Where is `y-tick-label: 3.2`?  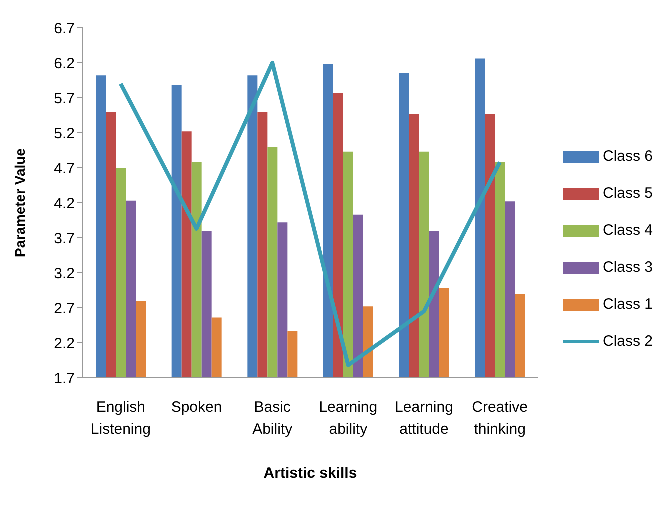 y-tick-label: 3.2 is located at coordinates (64, 273).